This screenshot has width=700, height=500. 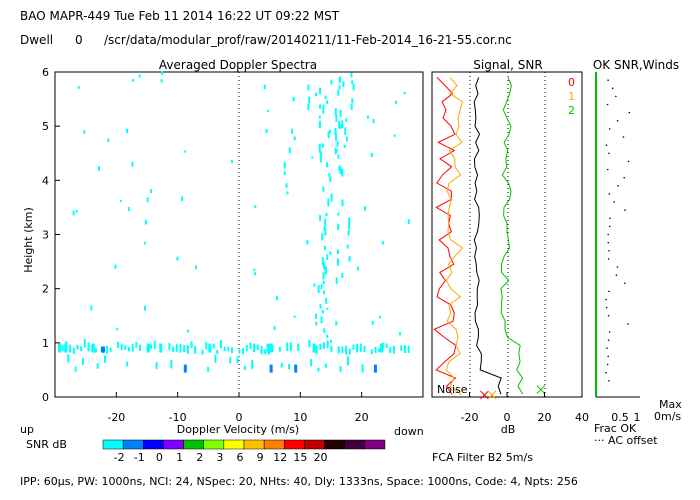 What do you see at coordinates (445, 236) in the screenshot?
I see `series-0-line` at bounding box center [445, 236].